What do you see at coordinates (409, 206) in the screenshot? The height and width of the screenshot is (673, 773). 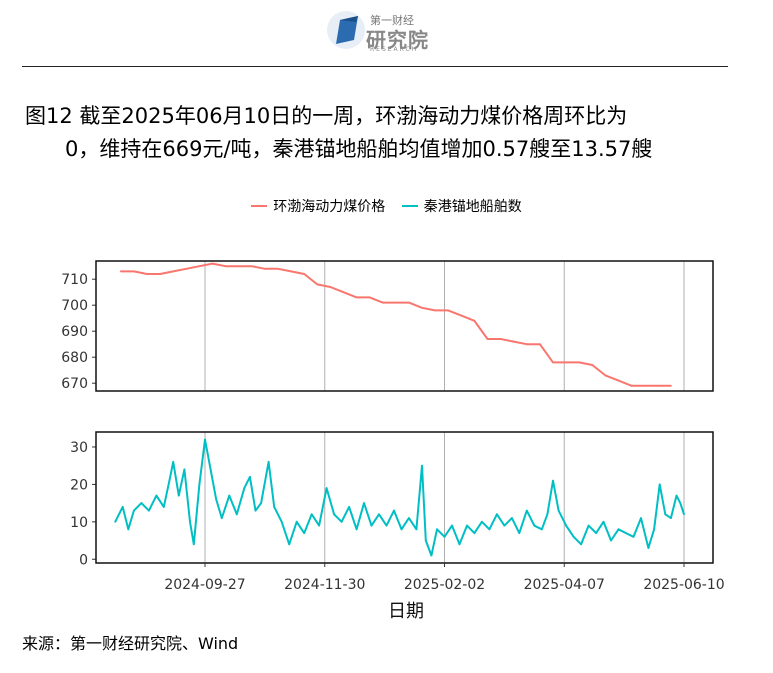 I see `legend-swatch-ships` at bounding box center [409, 206].